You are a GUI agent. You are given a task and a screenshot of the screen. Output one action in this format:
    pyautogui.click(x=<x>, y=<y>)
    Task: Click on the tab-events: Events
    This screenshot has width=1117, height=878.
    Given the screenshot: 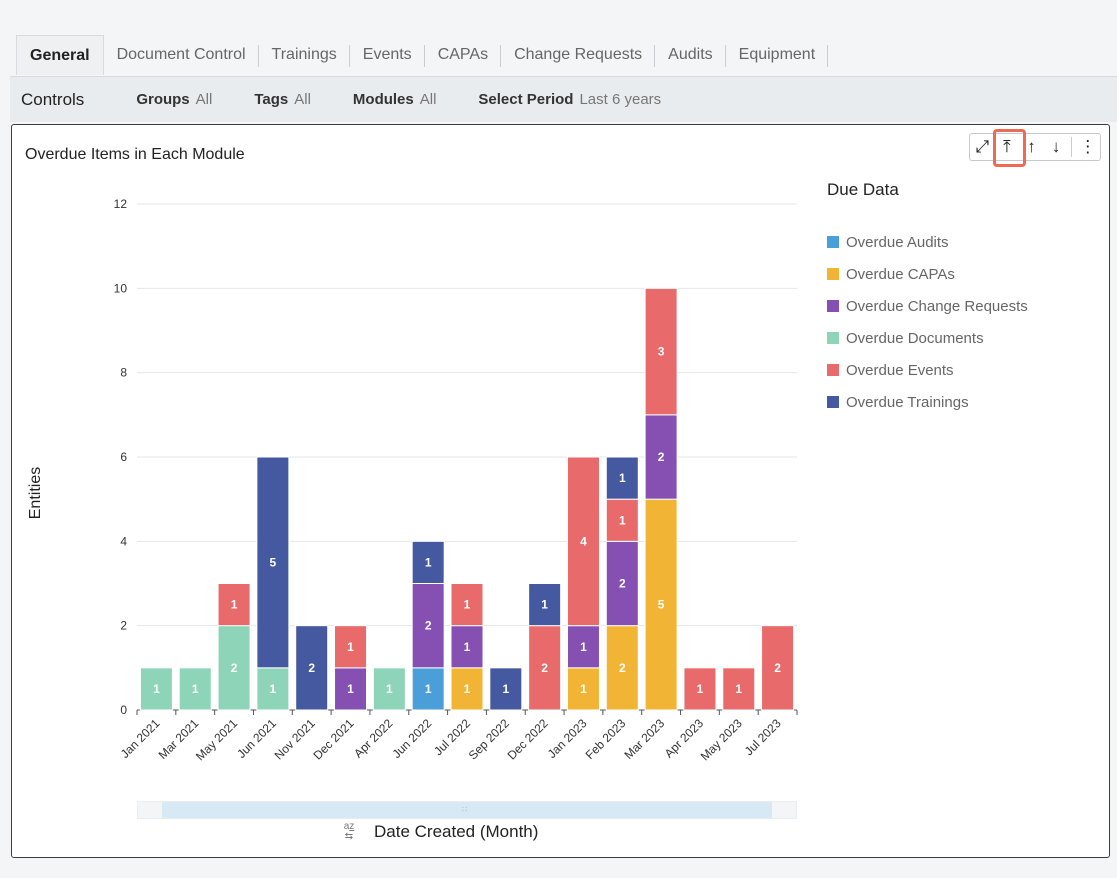 What is the action you would take?
    pyautogui.click(x=387, y=55)
    